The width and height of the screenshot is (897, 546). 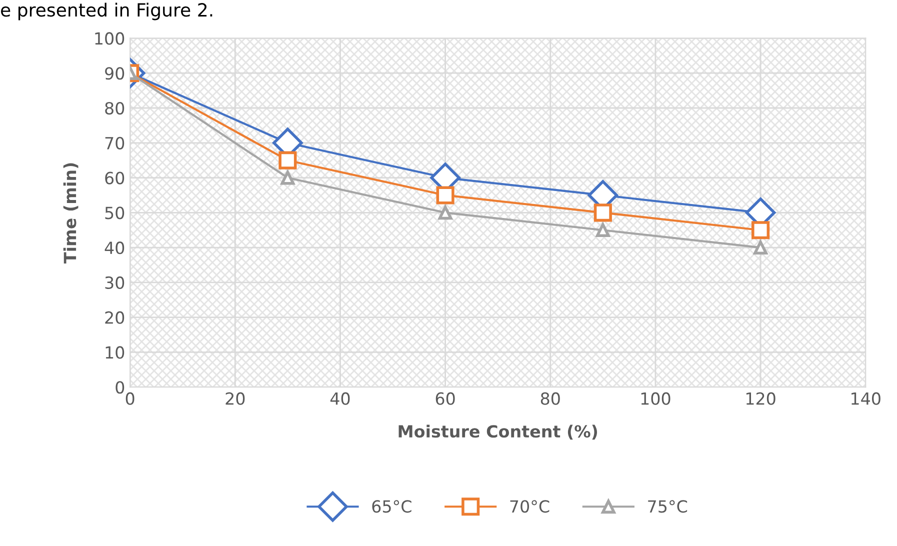 I want to click on y-tick-label: 40, so click(x=114, y=248).